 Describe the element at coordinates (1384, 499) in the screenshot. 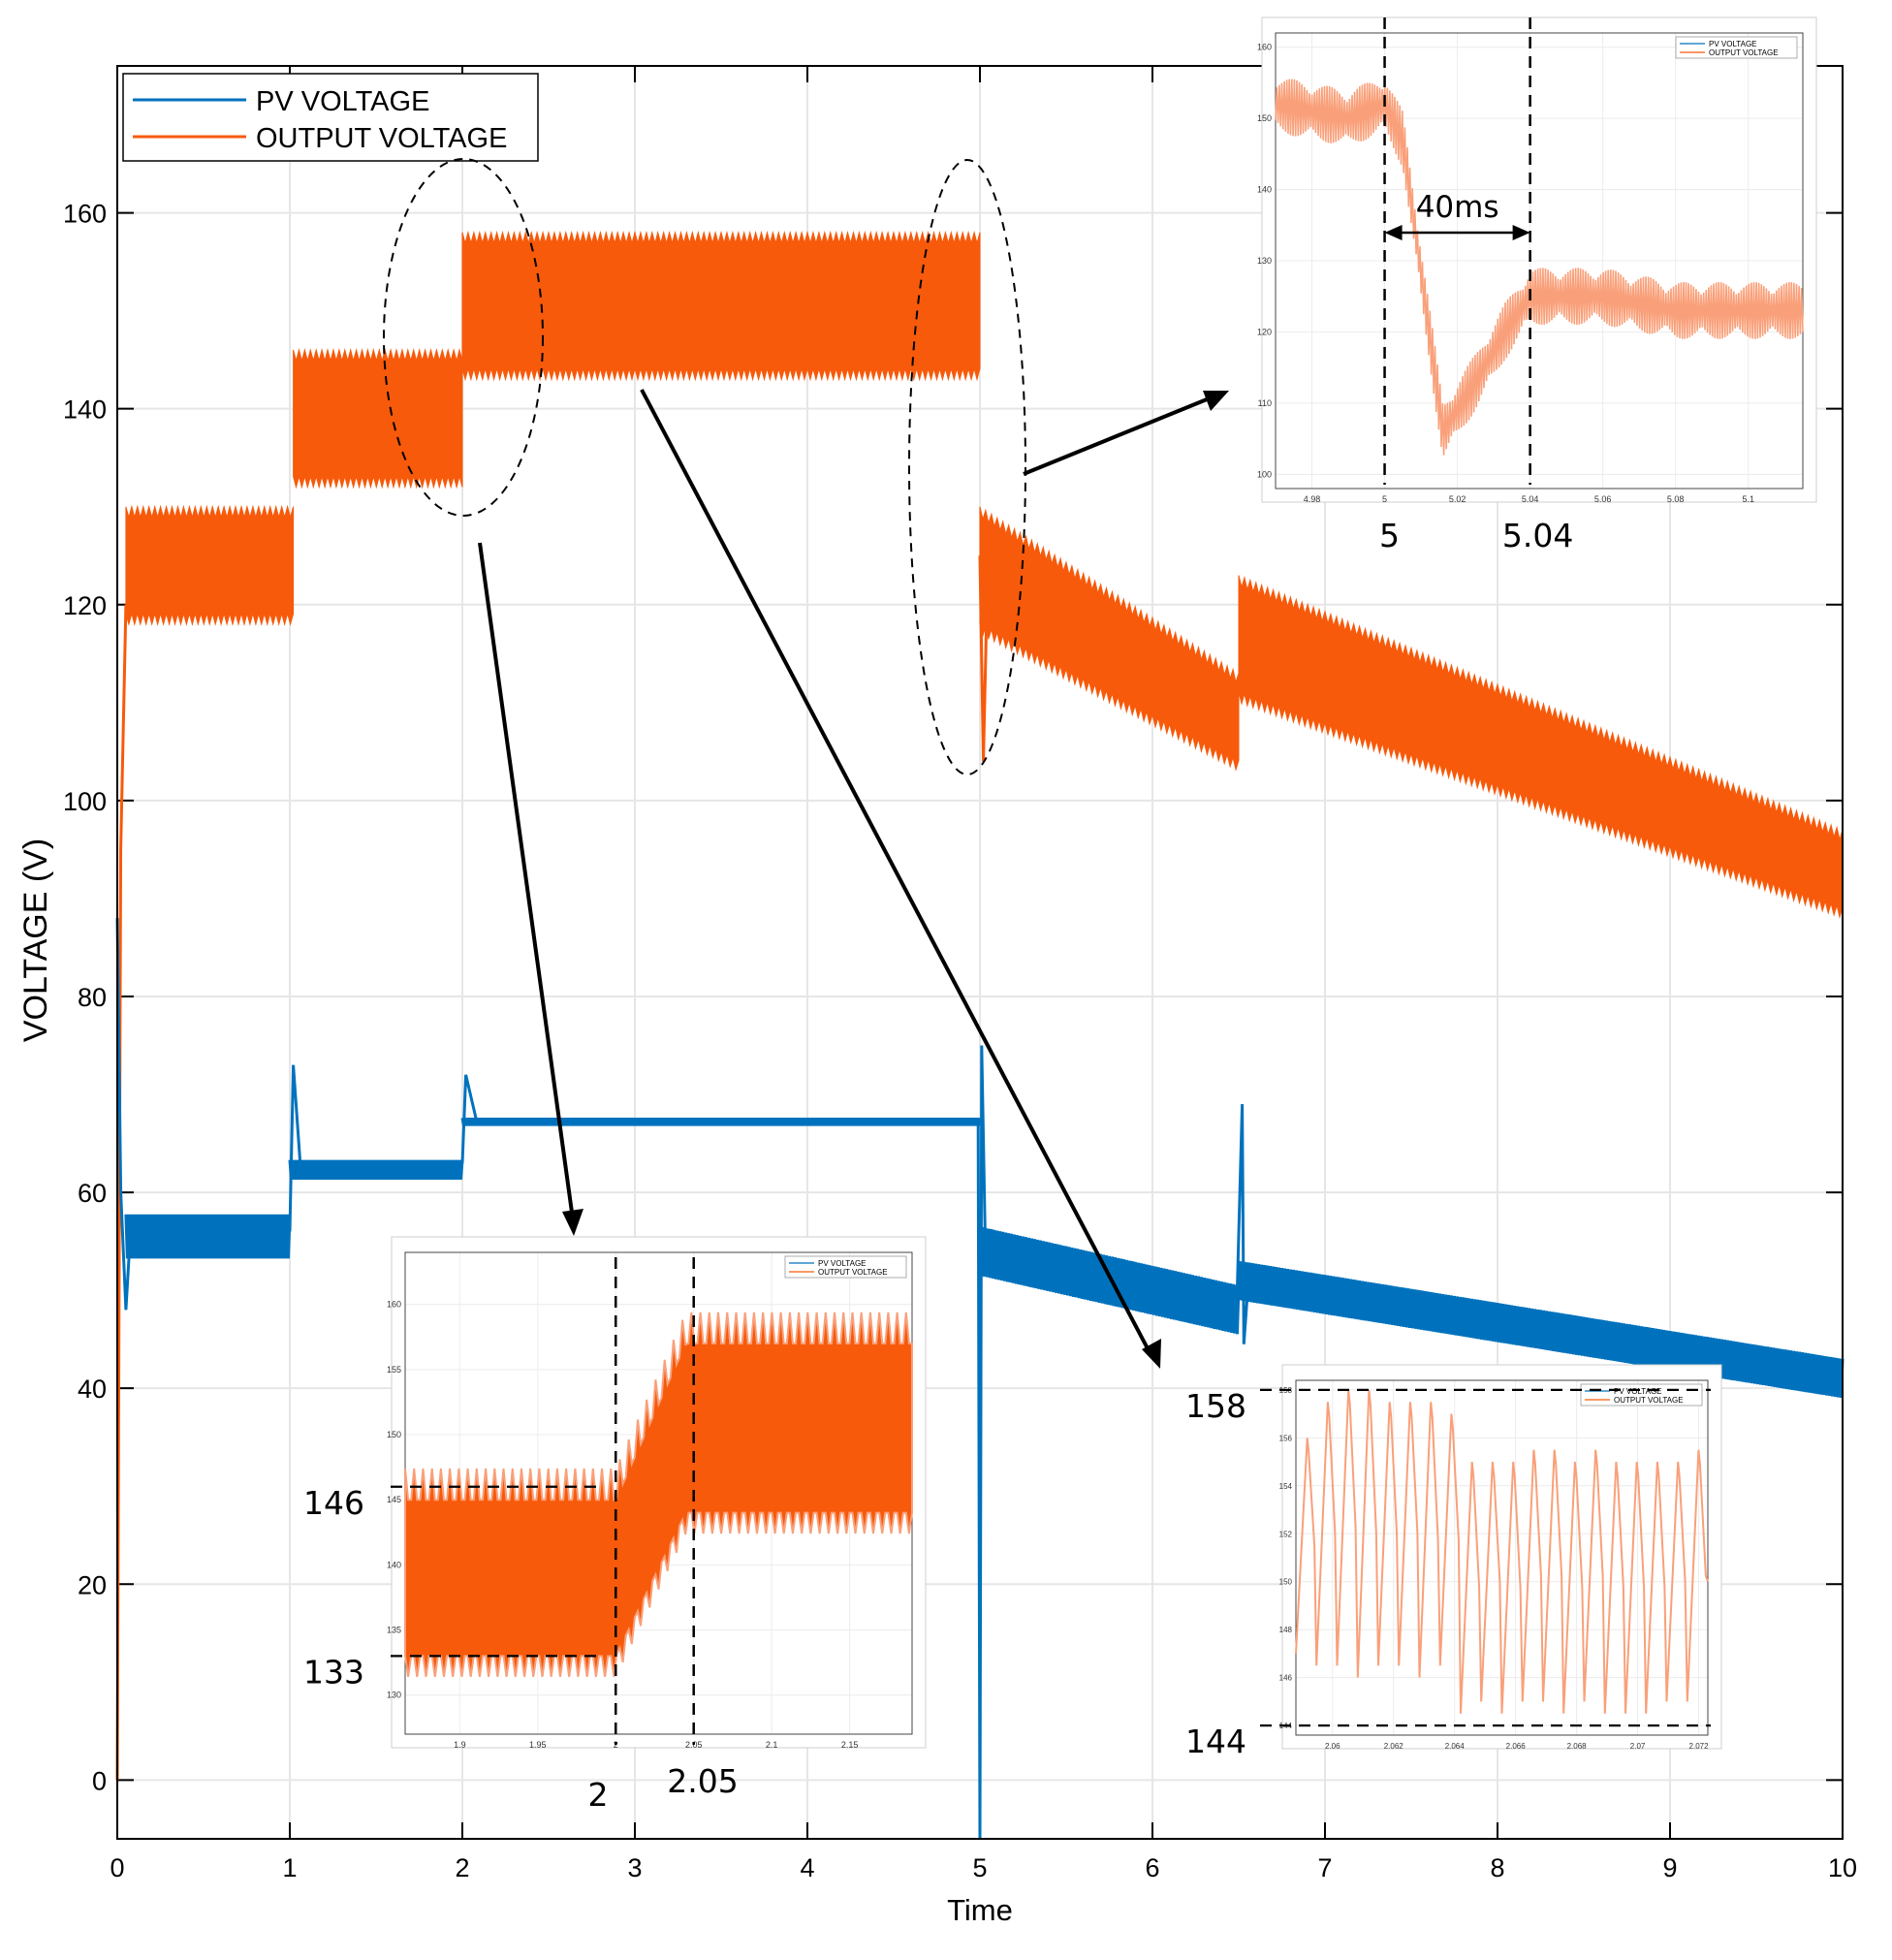

I see `inset-tick-label-x: 5` at that location.